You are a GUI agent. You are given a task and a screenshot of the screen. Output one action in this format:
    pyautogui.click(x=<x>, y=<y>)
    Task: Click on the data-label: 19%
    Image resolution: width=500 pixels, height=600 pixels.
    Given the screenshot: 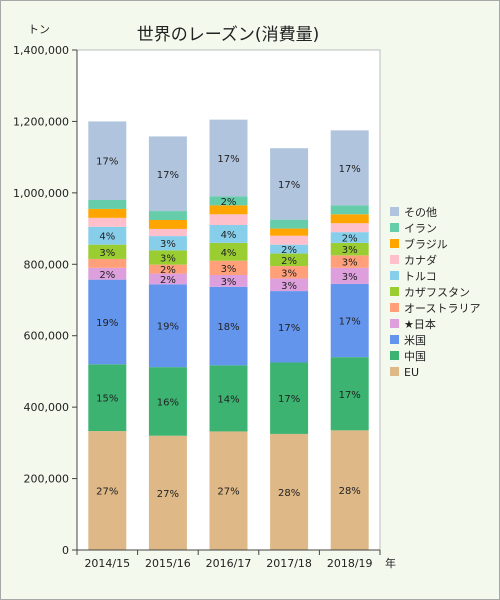 What is the action you would take?
    pyautogui.click(x=107, y=323)
    